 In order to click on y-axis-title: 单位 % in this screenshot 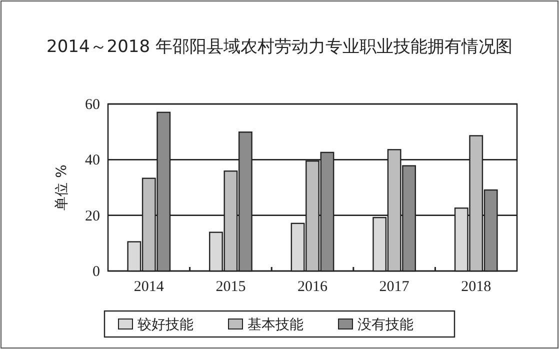, I will do `click(62, 187)`.